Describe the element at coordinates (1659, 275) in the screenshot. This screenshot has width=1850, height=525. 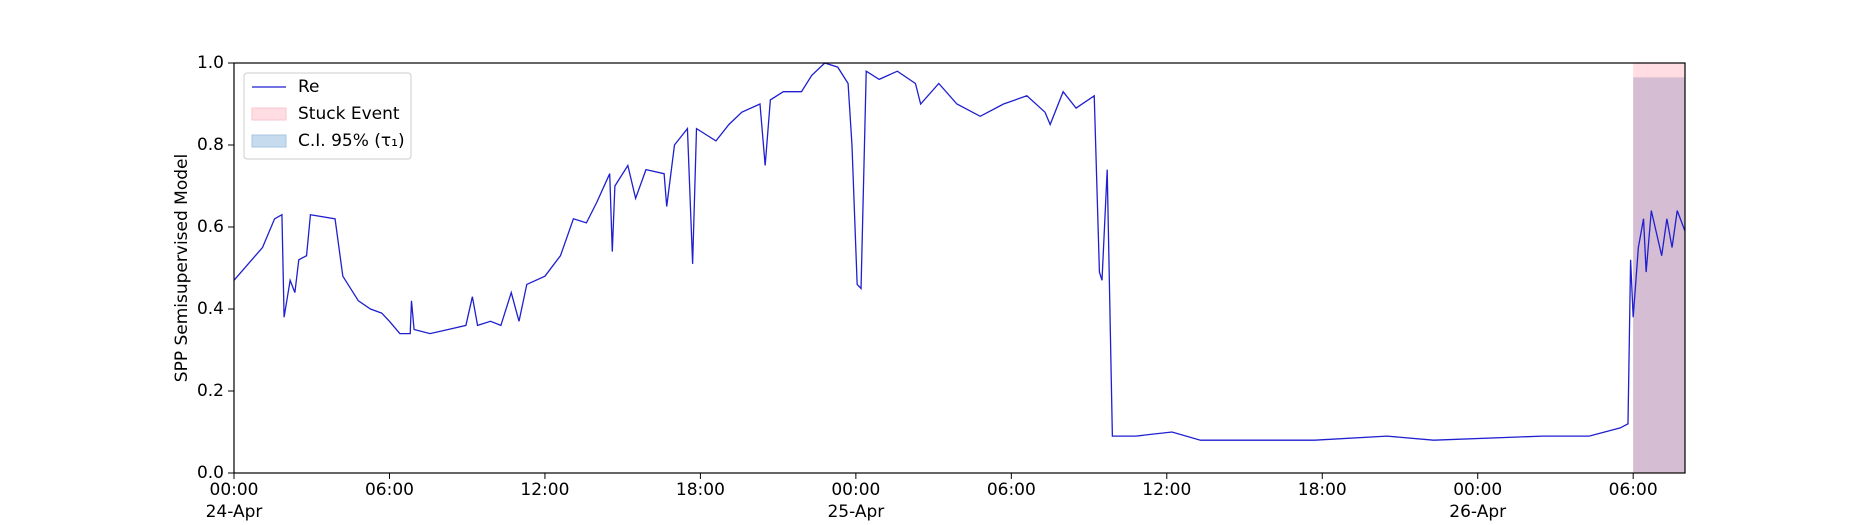
I see `span` at that location.